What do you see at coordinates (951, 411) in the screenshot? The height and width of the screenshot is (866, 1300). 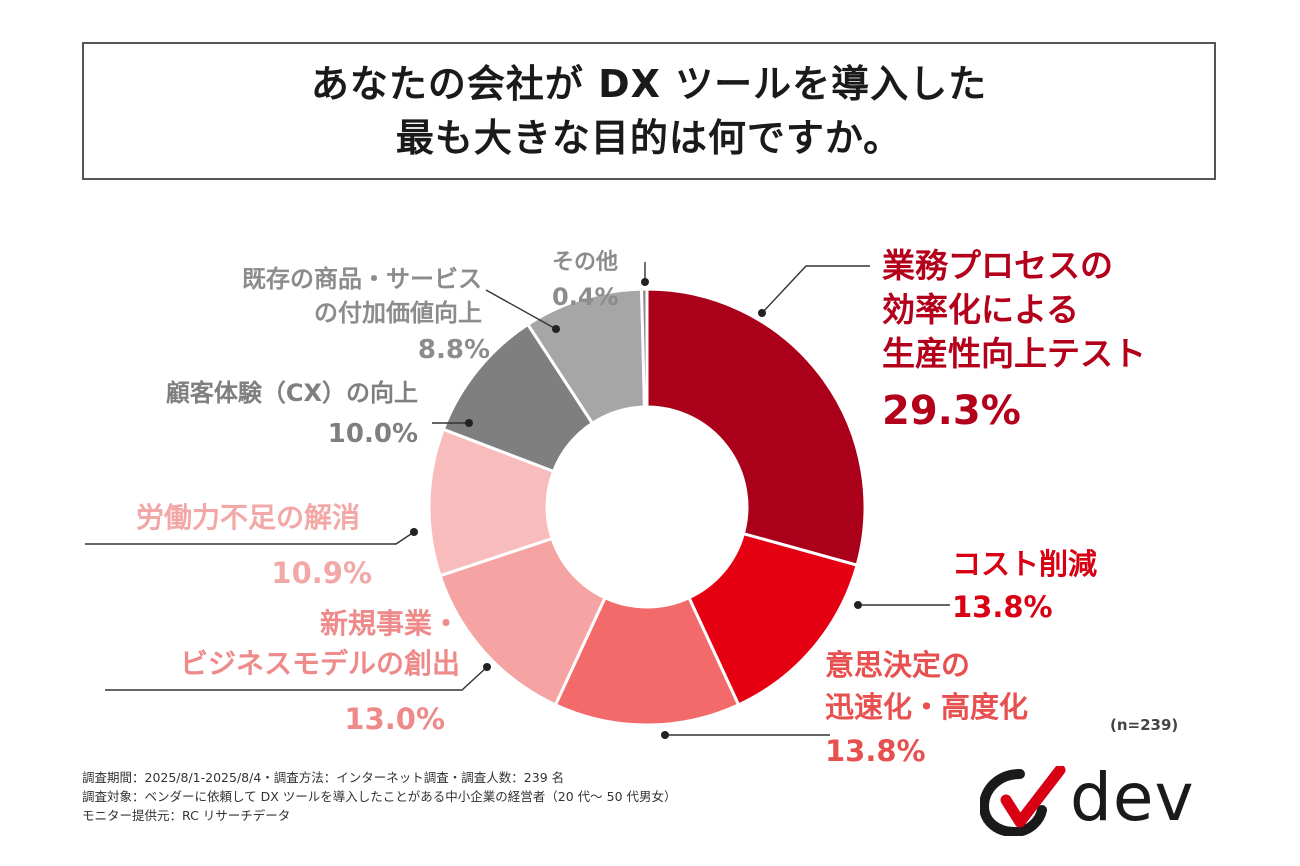 I see `slice-value-0: 29.3%` at bounding box center [951, 411].